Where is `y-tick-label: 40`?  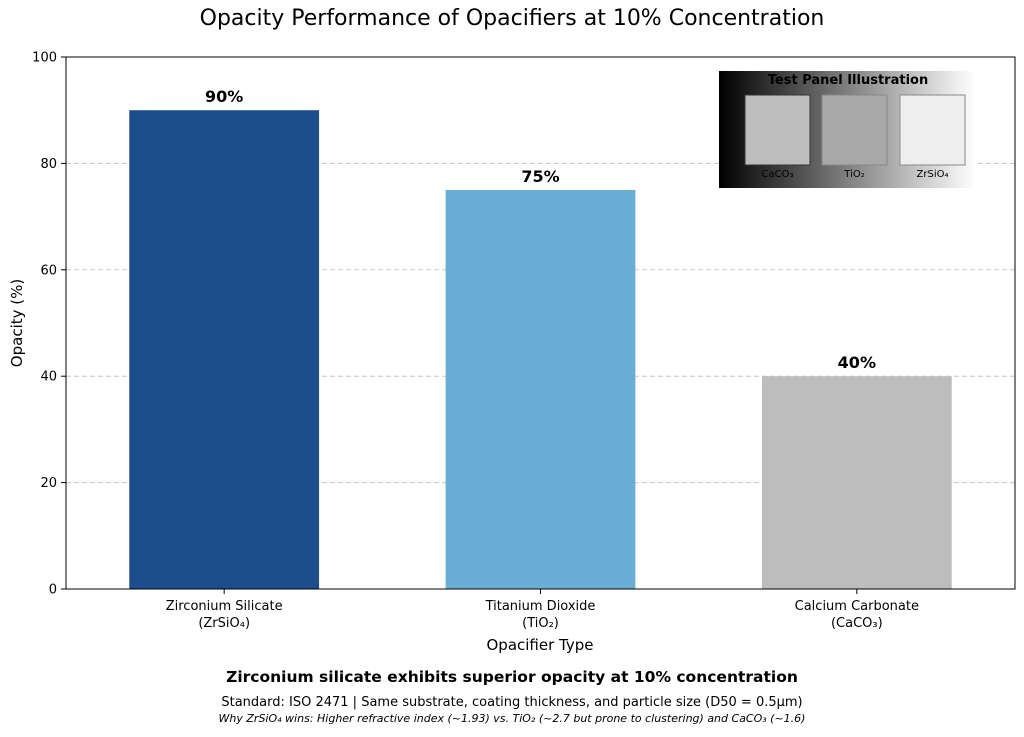
y-tick-label: 40 is located at coordinates (48, 377).